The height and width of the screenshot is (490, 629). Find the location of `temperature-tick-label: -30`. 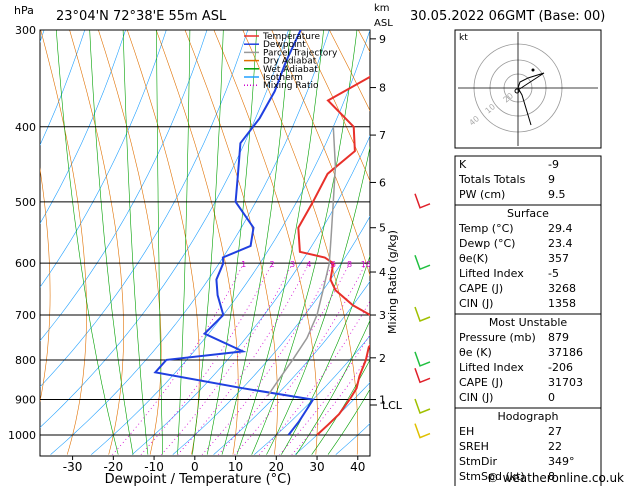

temperature-tick-label: -30 is located at coordinates (73, 467).